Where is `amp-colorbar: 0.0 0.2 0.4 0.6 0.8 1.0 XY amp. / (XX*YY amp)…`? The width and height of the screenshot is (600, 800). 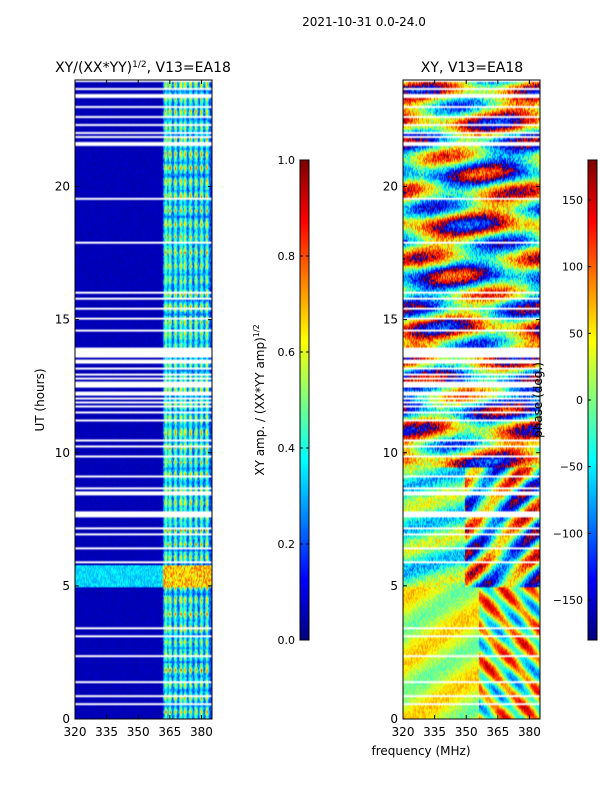
amp-colorbar: 0.0 0.2 0.4 0.6 0.8 1.0 XY amp. / (XX*YY amp)… is located at coordinates (281, 400).